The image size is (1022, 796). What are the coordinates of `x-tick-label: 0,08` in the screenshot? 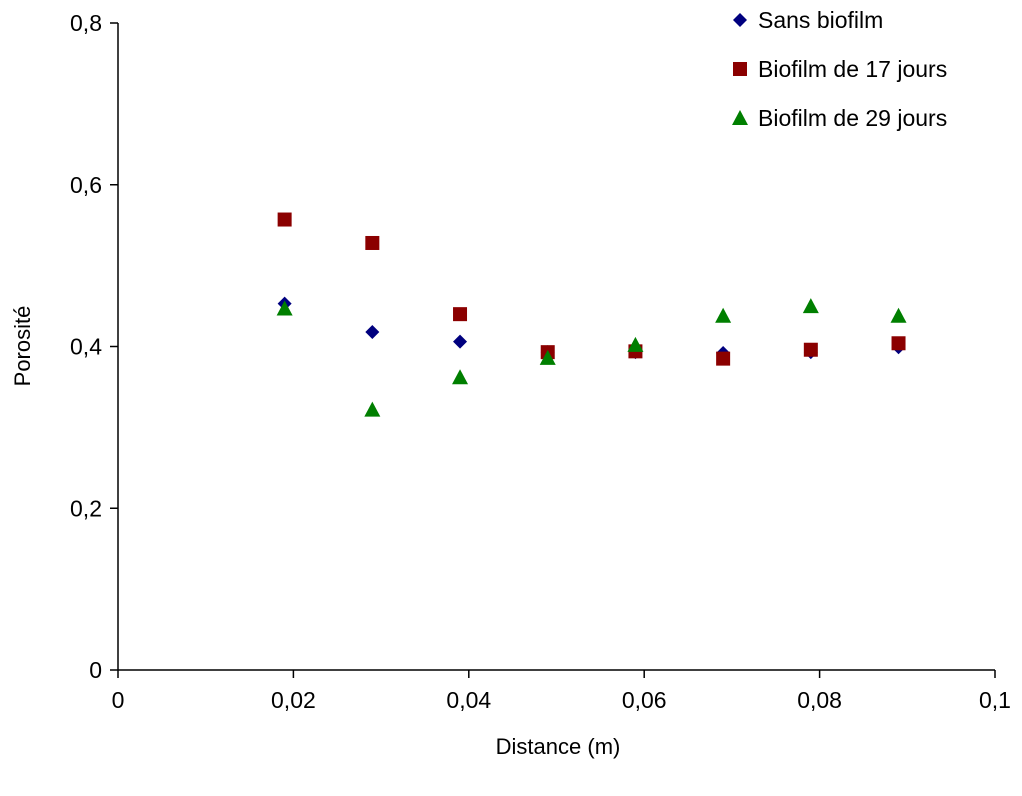 It's located at (819, 700).